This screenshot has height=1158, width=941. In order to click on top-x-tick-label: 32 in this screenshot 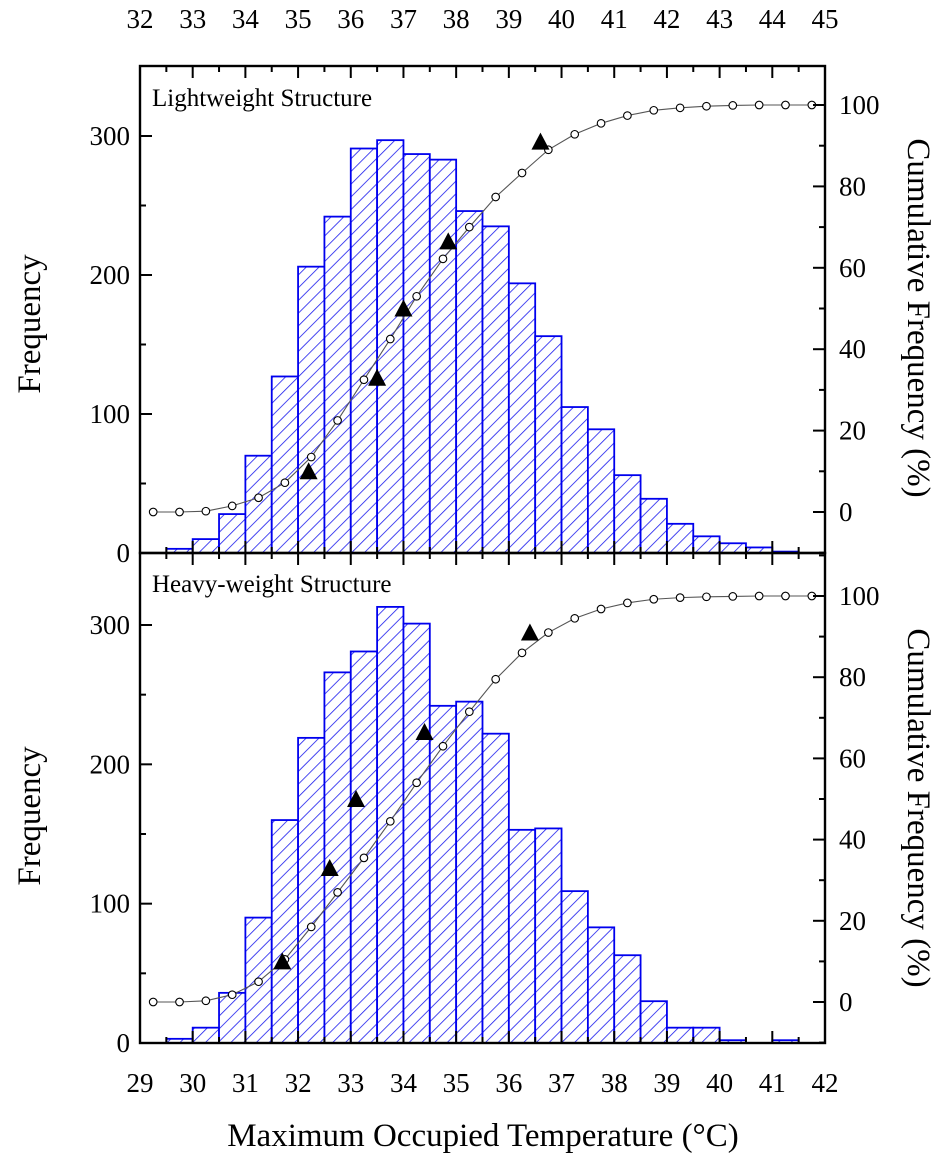, I will do `click(140, 19)`.